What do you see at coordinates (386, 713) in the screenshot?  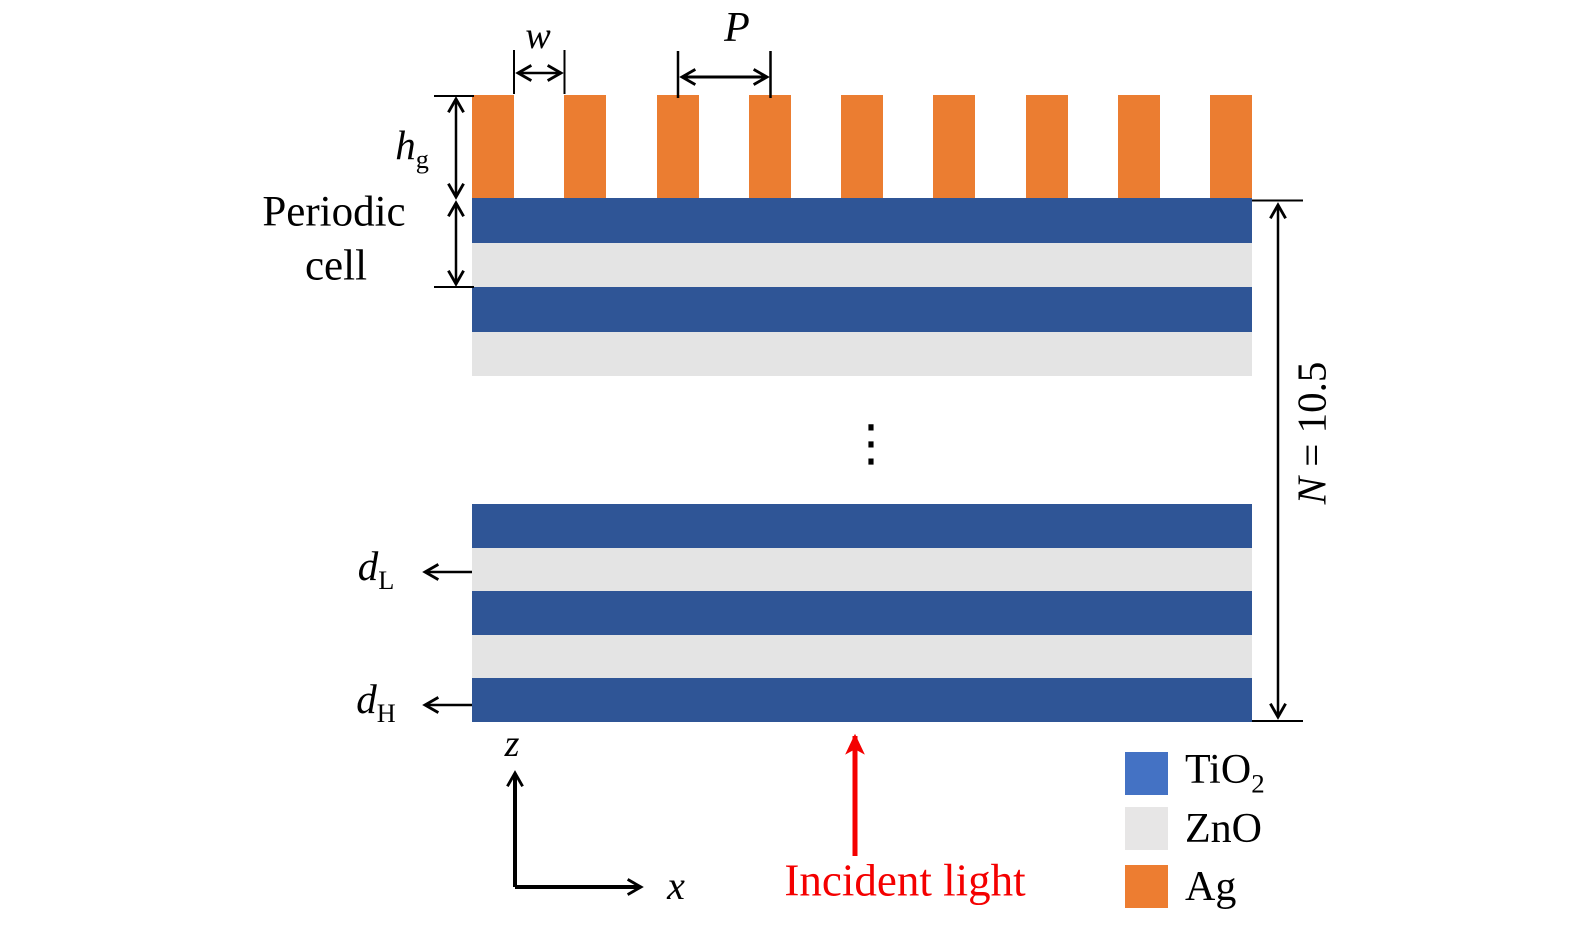 I see `label-dh-sub: H` at bounding box center [386, 713].